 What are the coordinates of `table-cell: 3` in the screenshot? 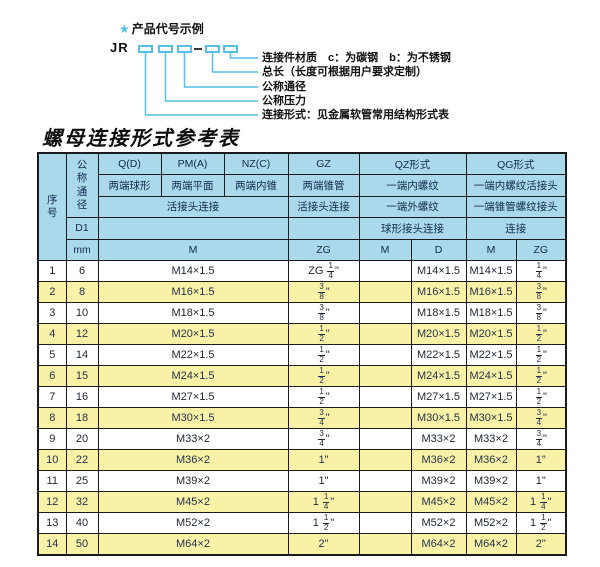 It's located at (52, 313).